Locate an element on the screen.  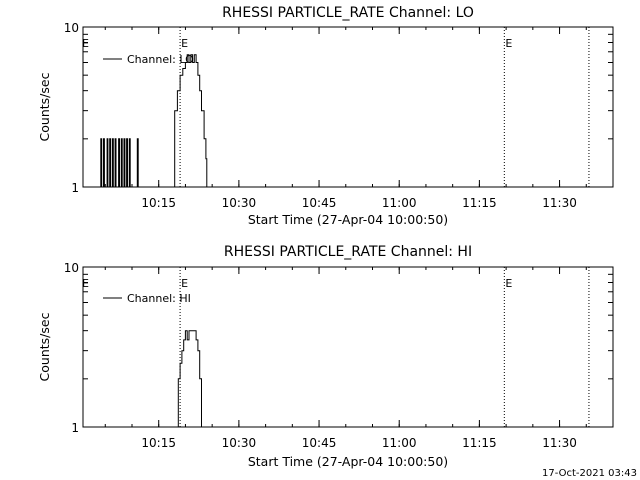
event-marker-label-left-lo: E is located at coordinates (85, 43).